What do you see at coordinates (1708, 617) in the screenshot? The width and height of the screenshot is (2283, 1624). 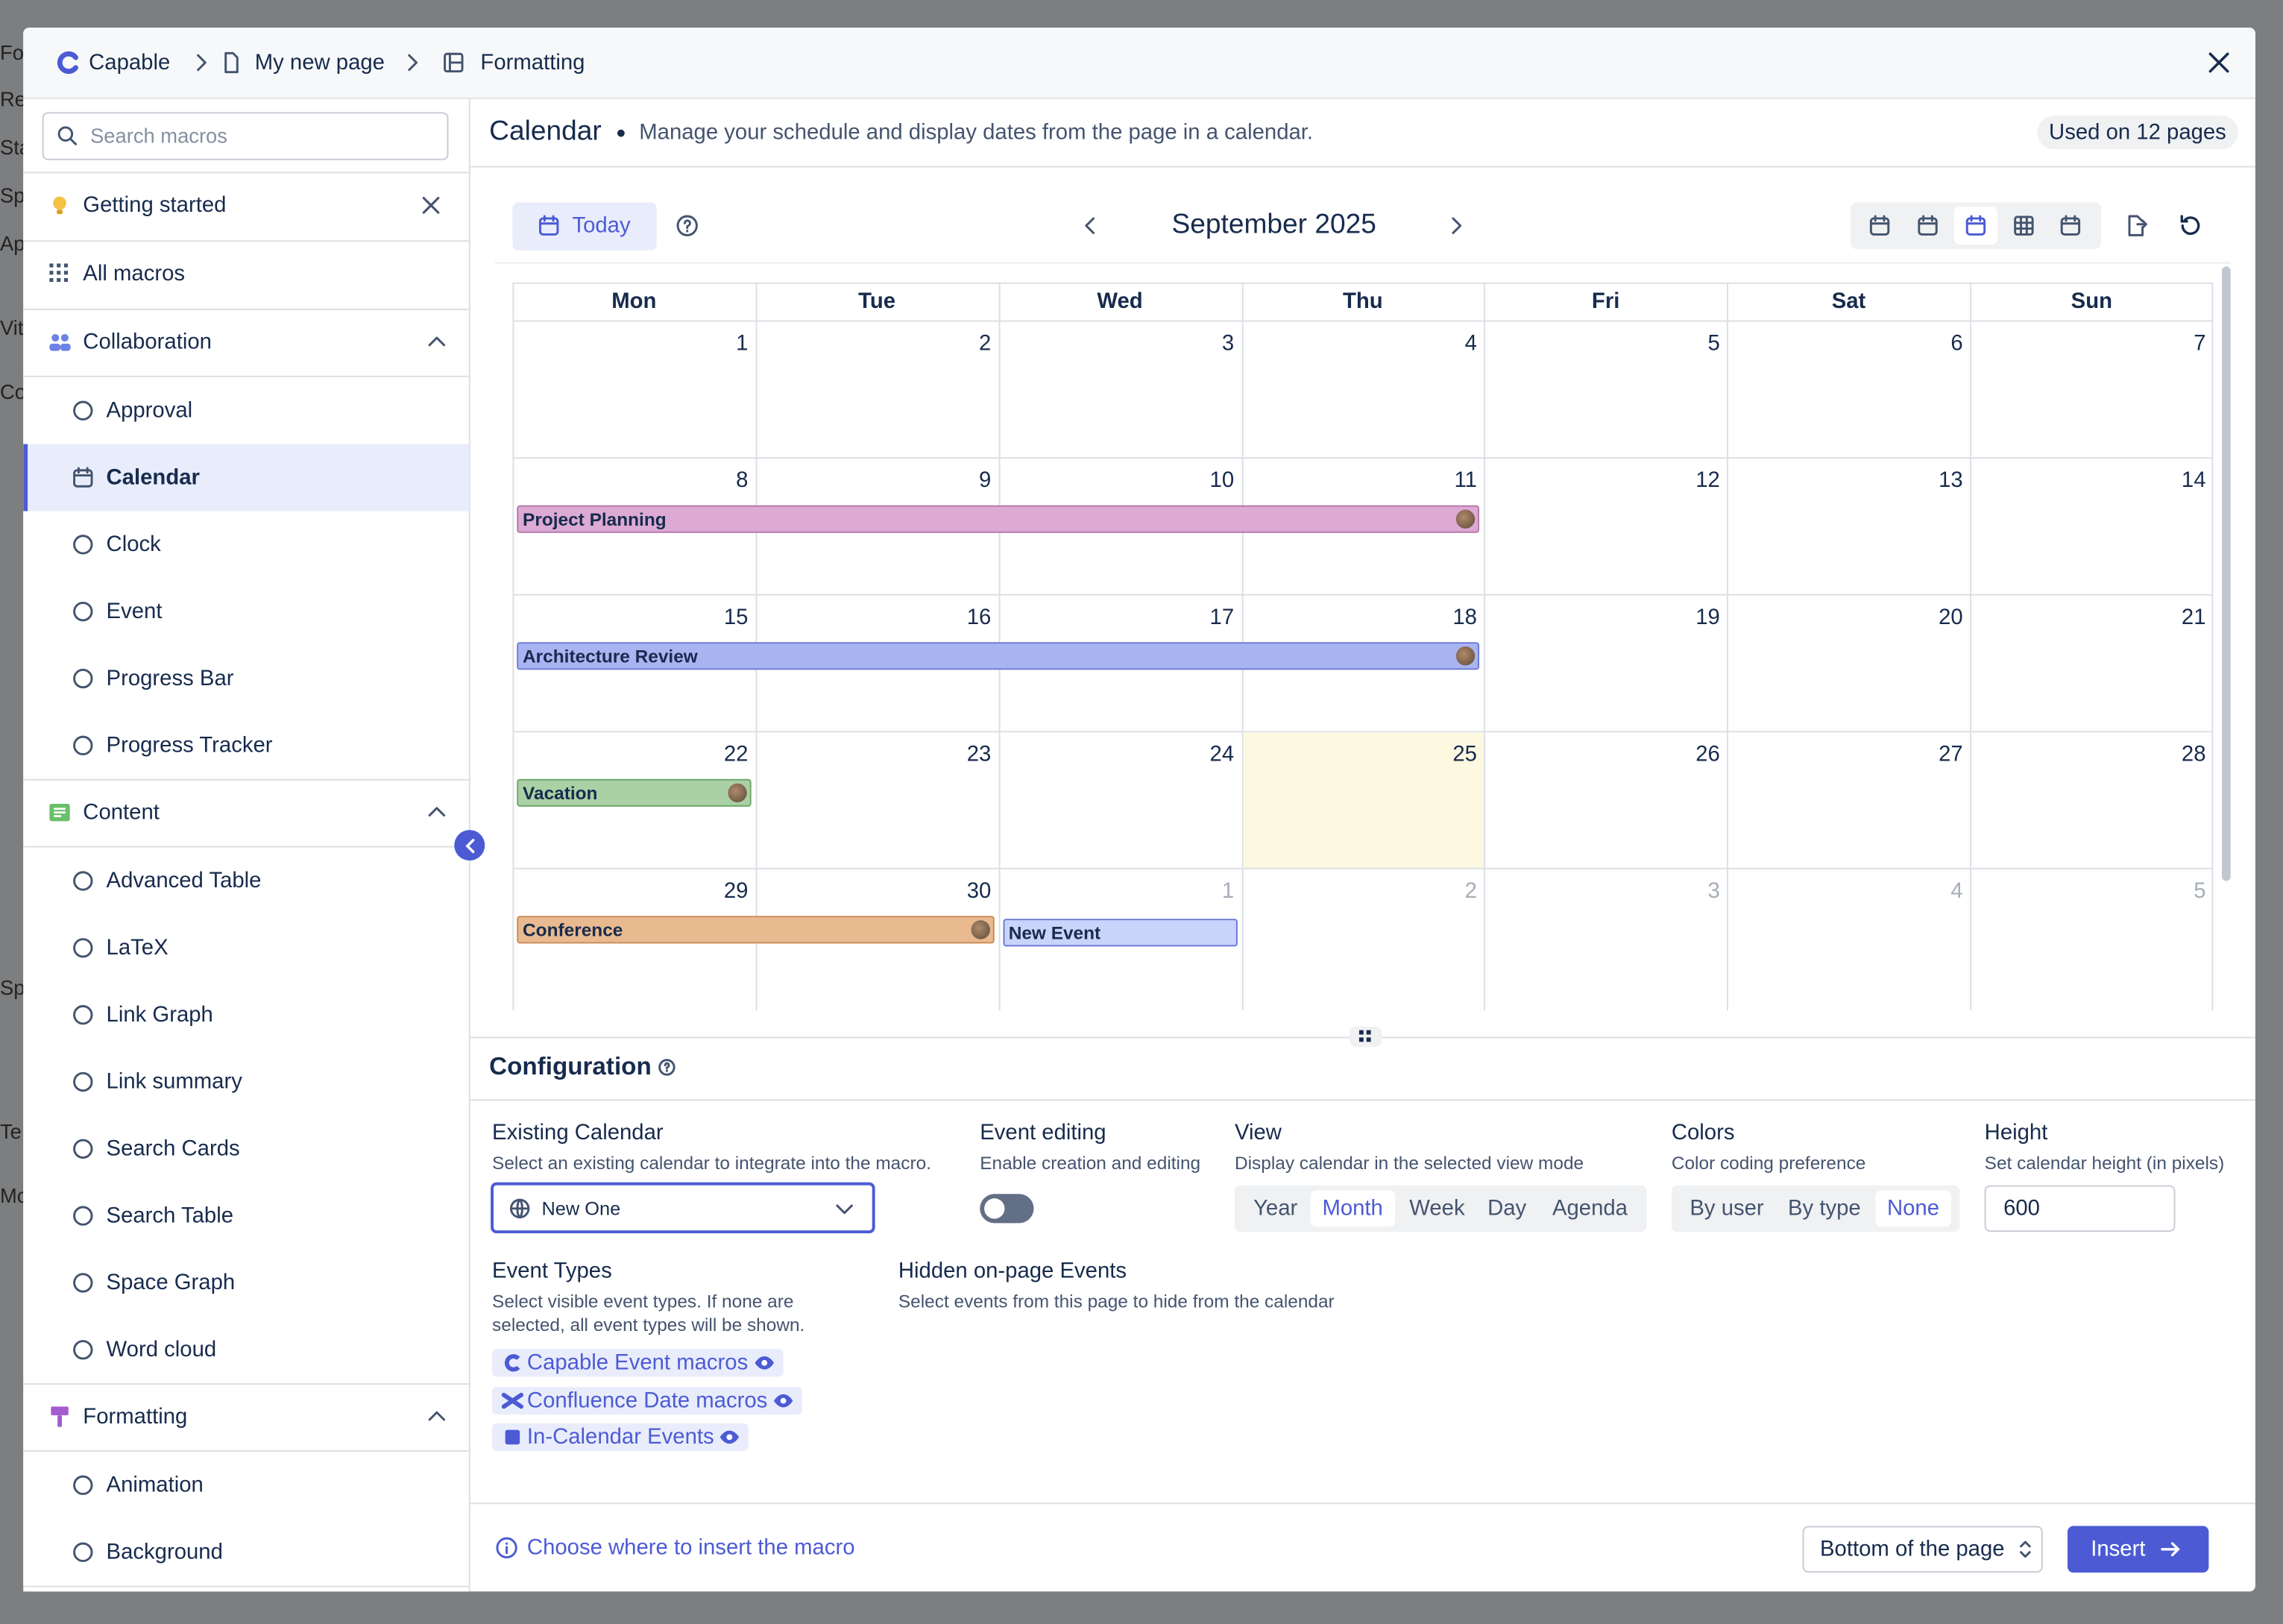 I see `day-number: 19` at bounding box center [1708, 617].